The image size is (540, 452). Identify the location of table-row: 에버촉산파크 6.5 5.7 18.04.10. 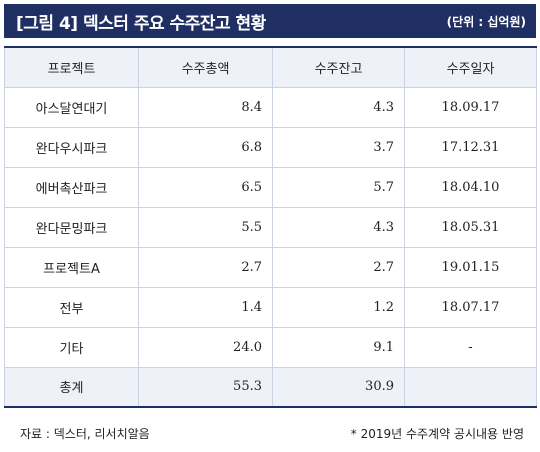
(270, 187).